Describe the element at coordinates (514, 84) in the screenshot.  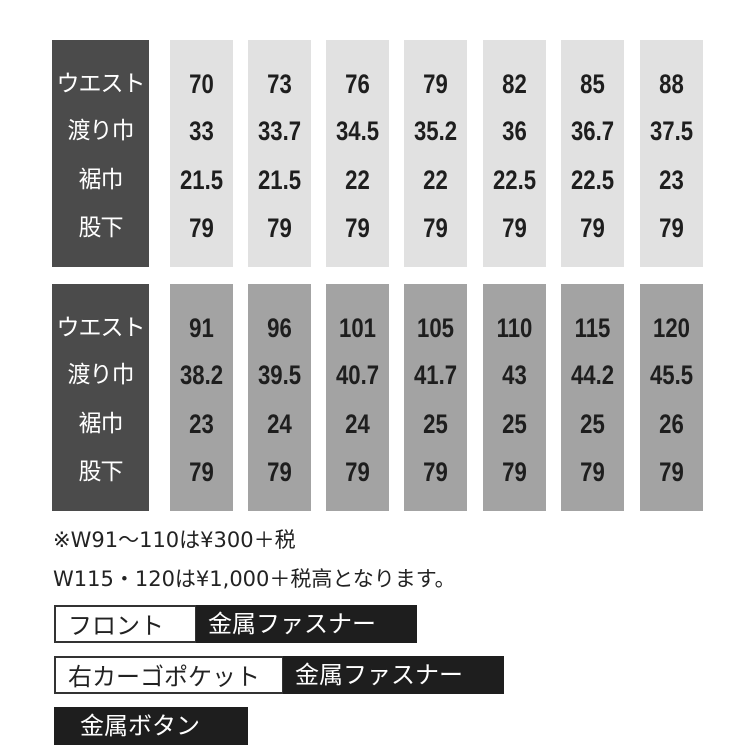
I see `size-value: 82` at that location.